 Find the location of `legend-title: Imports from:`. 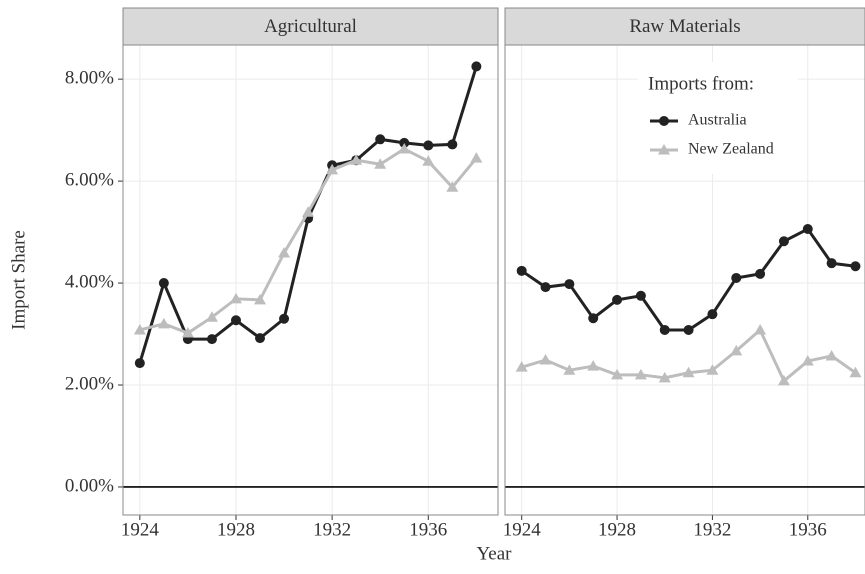

legend-title: Imports from: is located at coordinates (701, 83).